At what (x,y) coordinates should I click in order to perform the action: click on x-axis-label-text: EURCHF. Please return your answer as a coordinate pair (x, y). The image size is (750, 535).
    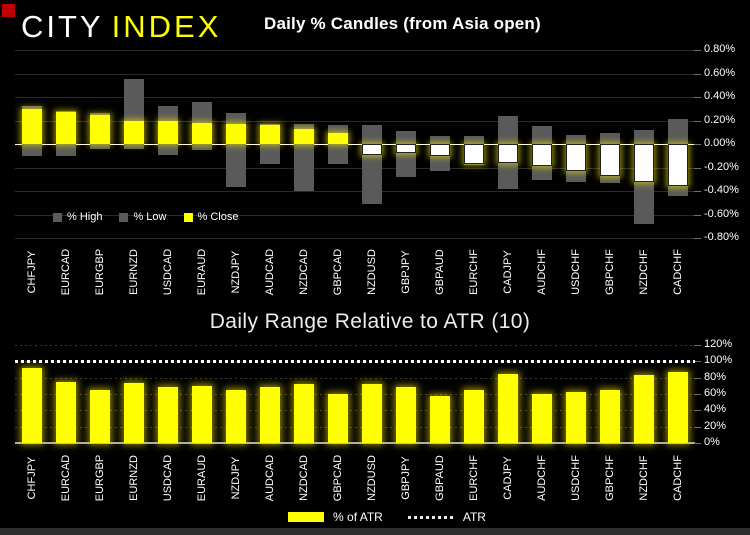
    Looking at the image, I should click on (474, 478).